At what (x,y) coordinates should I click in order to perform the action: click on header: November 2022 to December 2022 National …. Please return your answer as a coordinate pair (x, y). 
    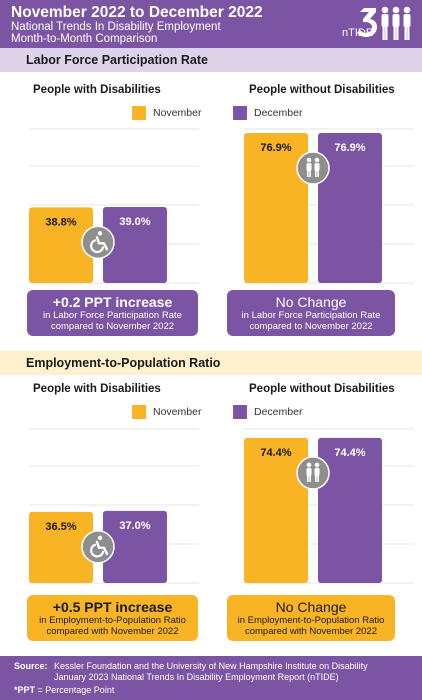
    Looking at the image, I should click on (211, 24).